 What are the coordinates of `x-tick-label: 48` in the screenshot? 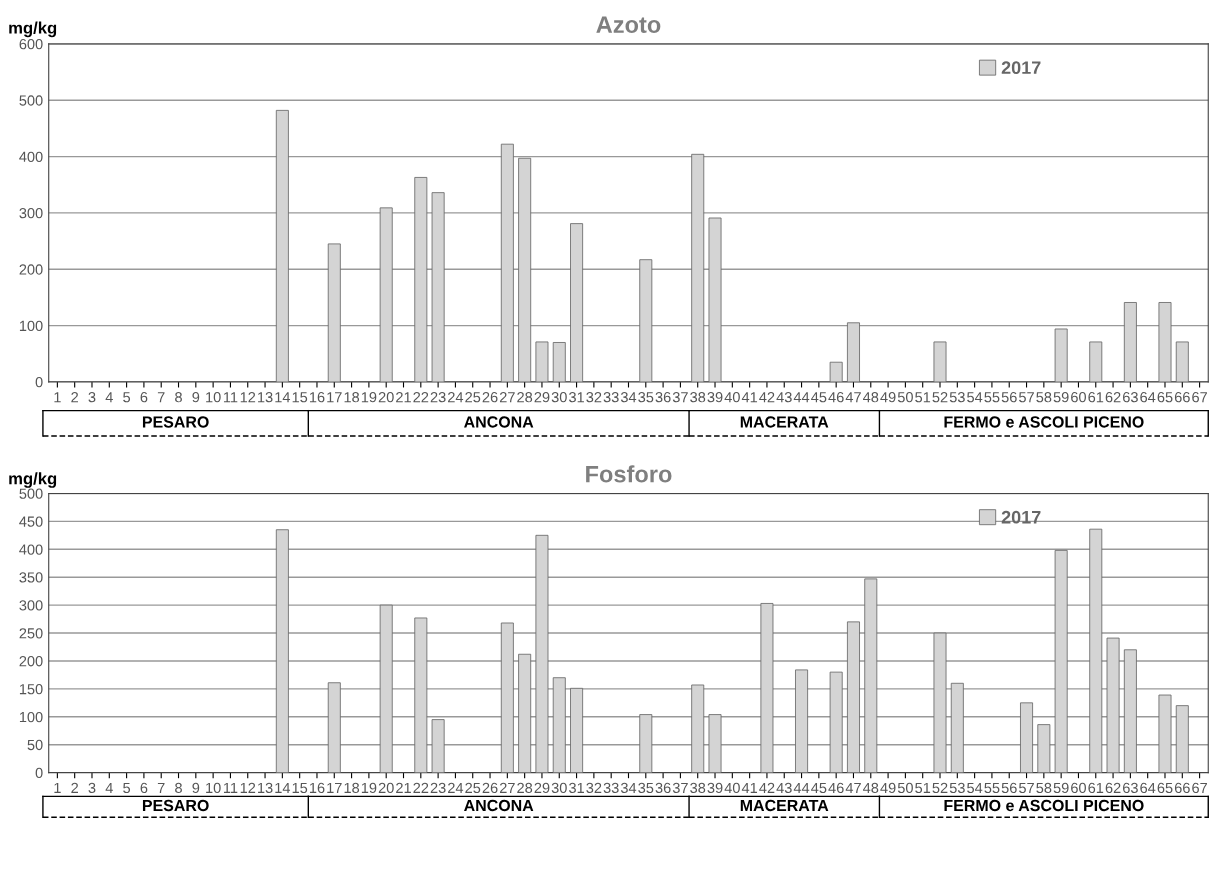 It's located at (871, 397).